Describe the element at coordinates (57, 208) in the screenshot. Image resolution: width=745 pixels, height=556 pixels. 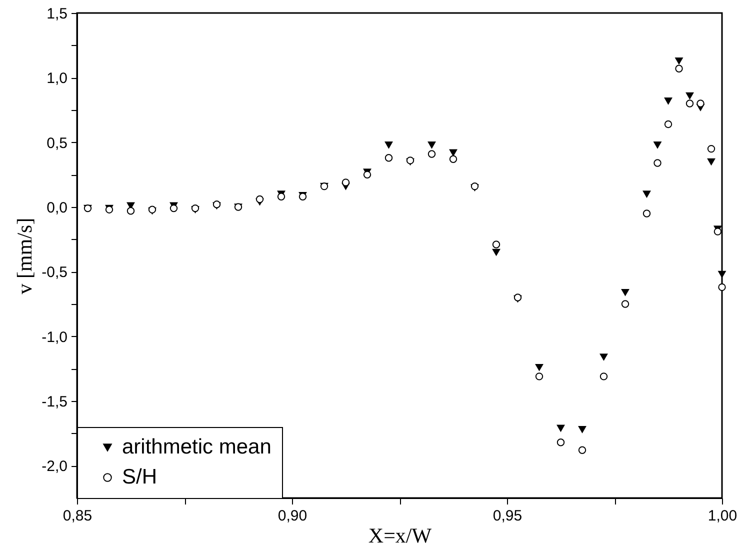
I see `y-tick-label: 0,0` at that location.